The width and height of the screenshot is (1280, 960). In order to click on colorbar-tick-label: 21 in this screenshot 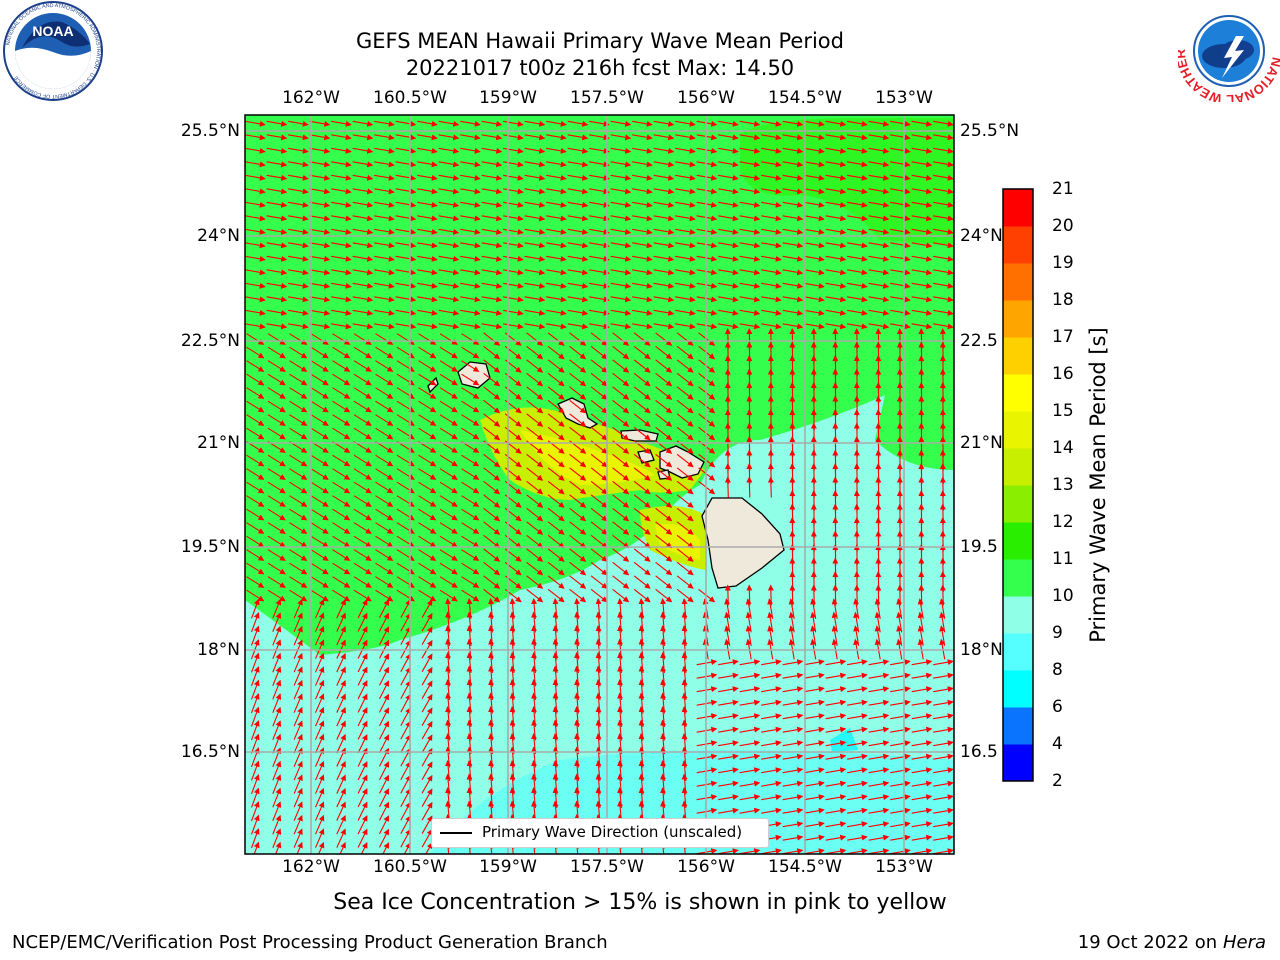, I will do `click(1063, 189)`.